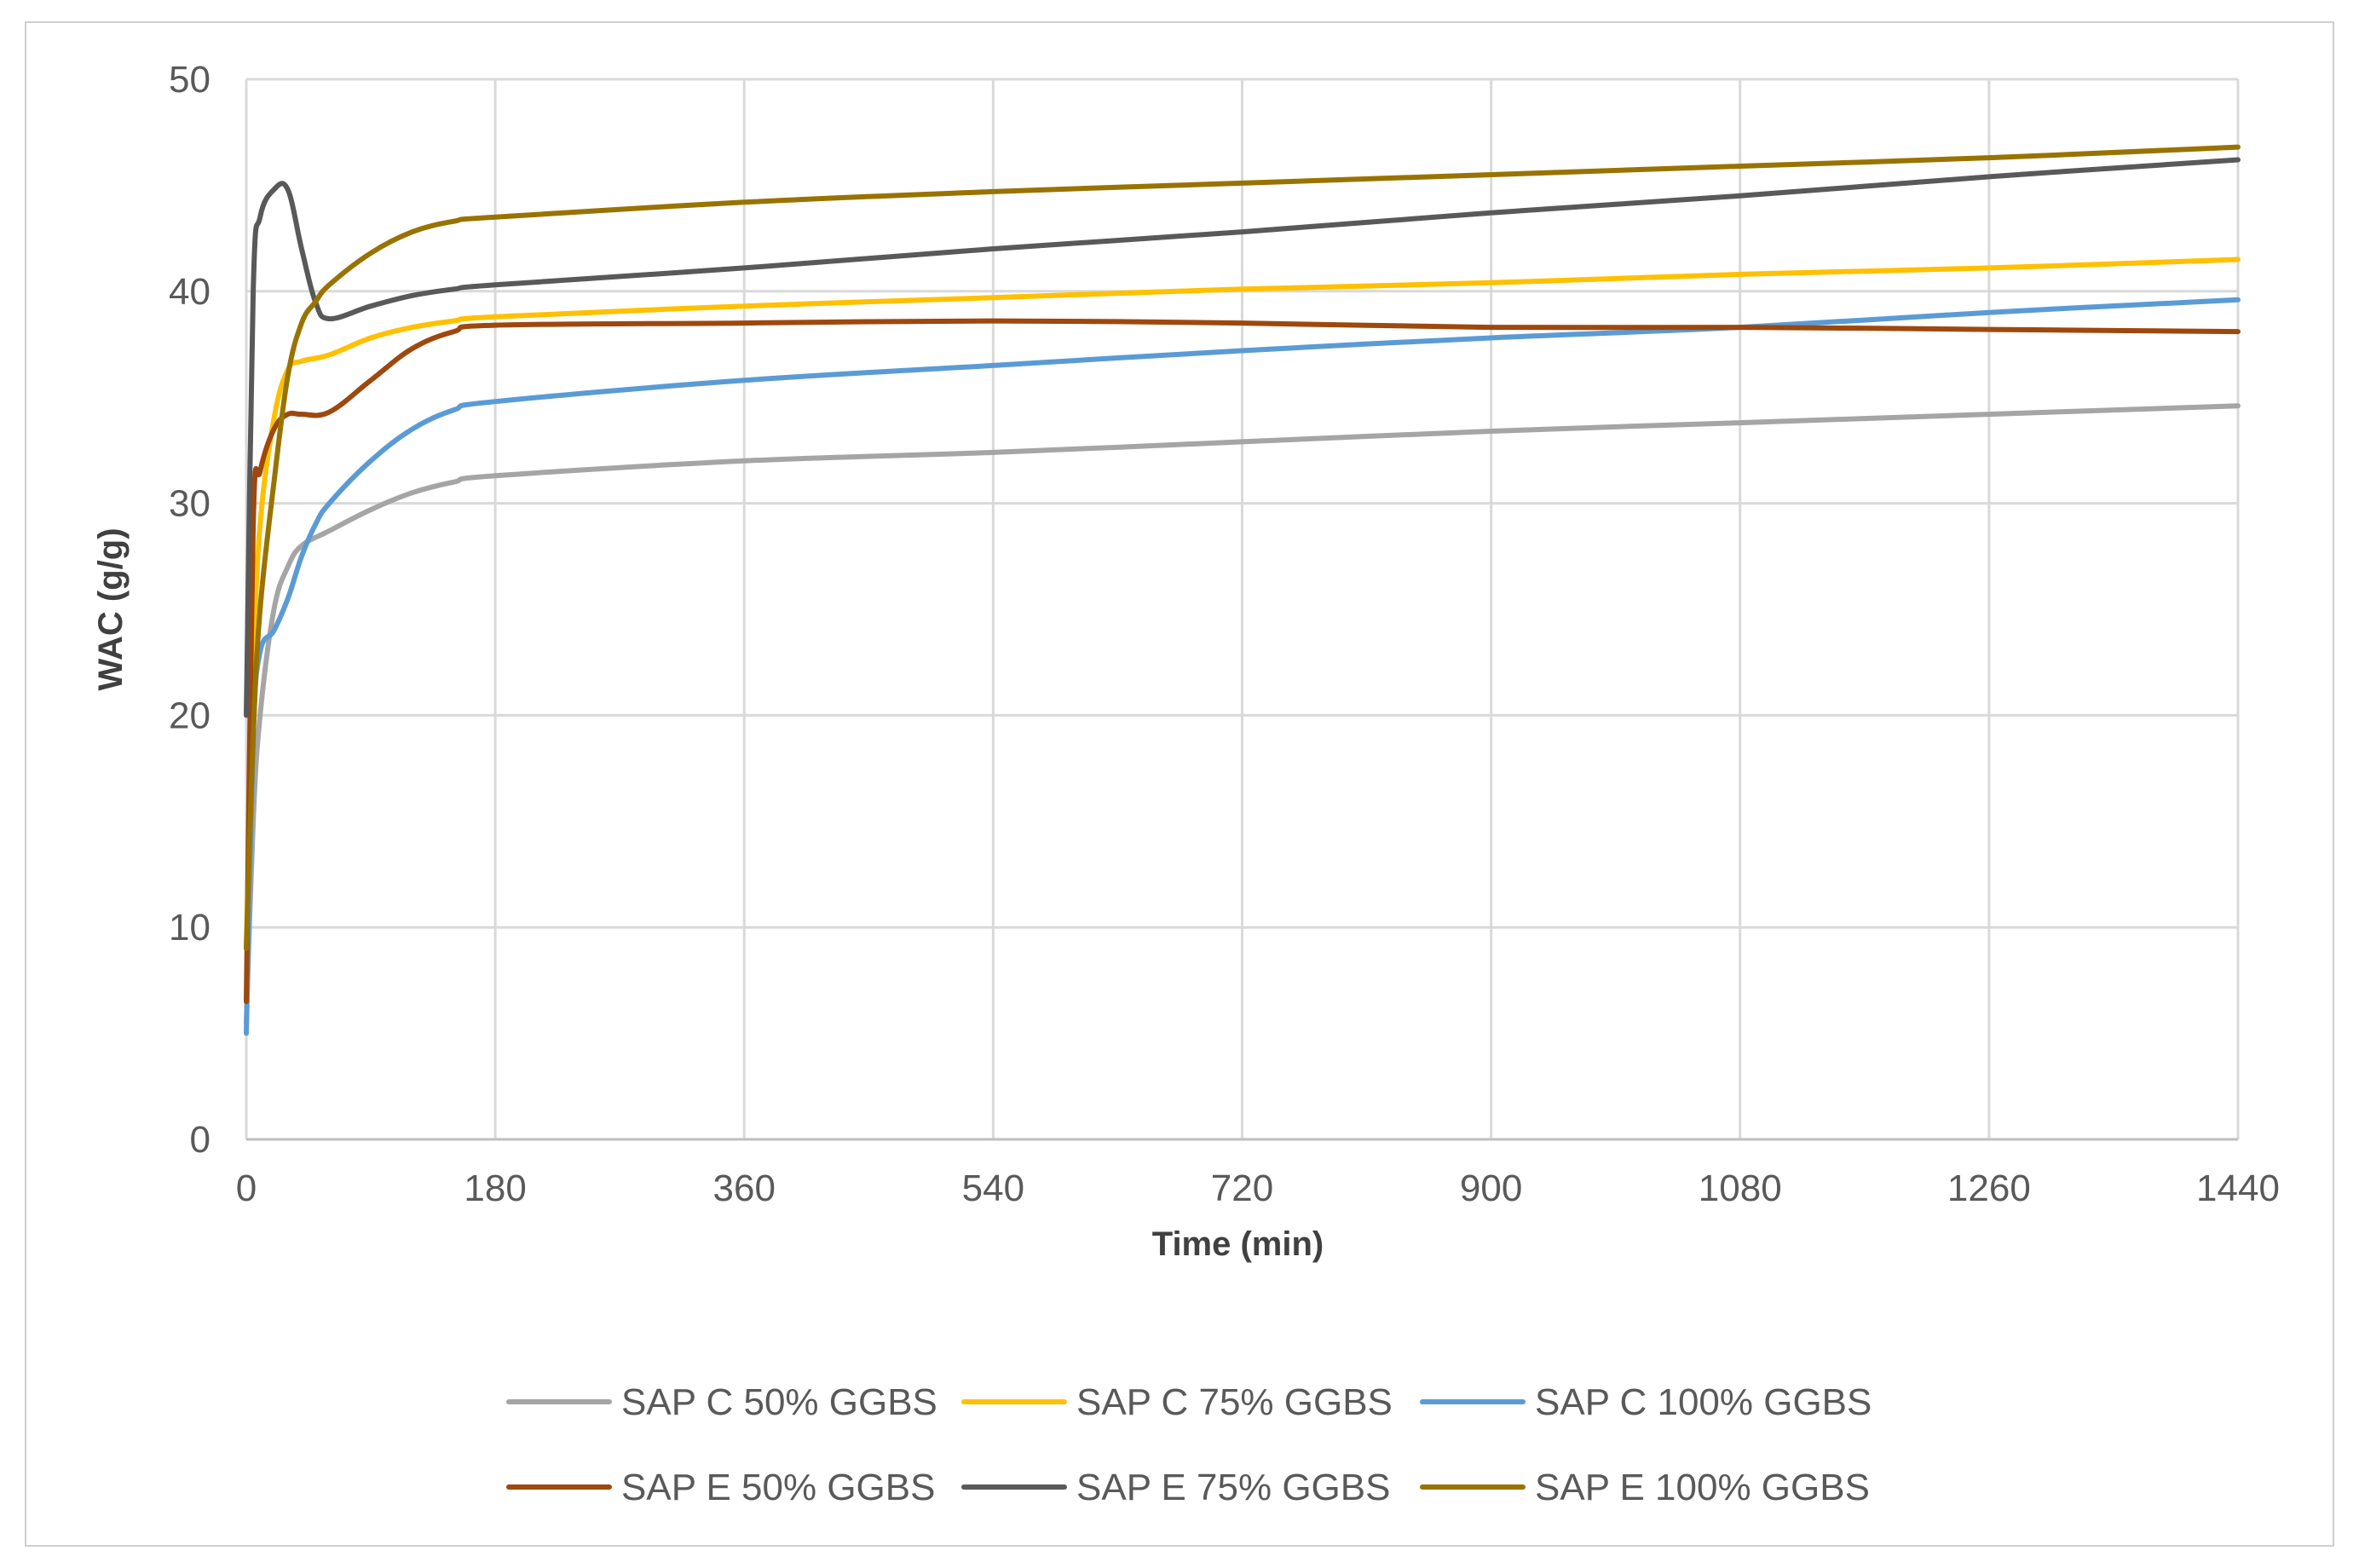  What do you see at coordinates (200, 1140) in the screenshot?
I see `y-tick-label: 0` at bounding box center [200, 1140].